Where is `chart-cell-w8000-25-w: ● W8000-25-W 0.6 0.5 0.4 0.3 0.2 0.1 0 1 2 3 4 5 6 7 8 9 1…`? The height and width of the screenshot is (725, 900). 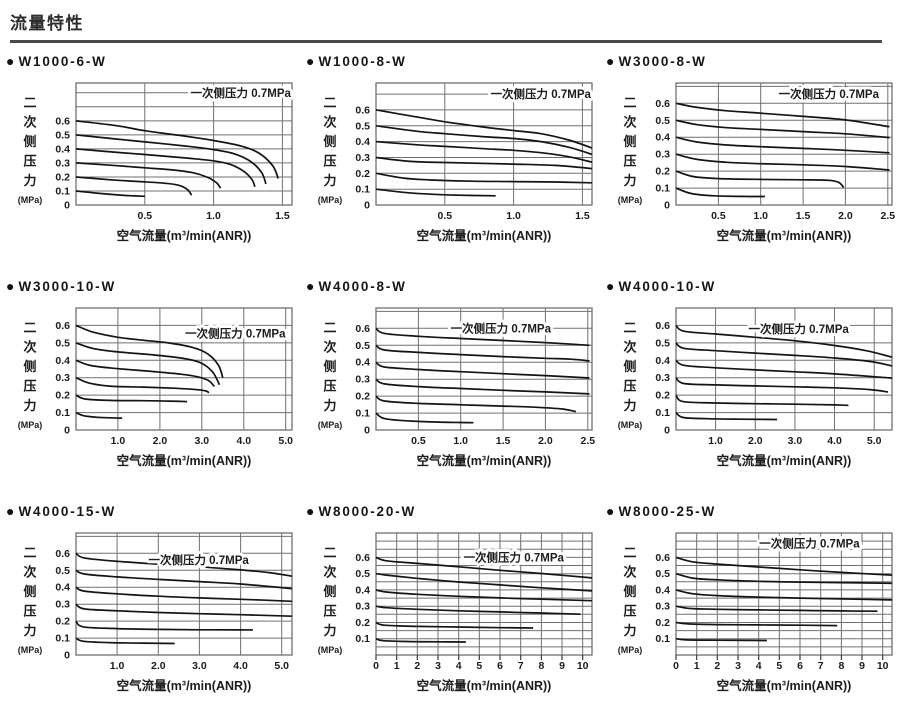
chart-cell-w8000-25-w: ● W8000-25-W 0.6 0.5 0.4 0.3 0.2 0.1 0 1 2 3 4 5 6 7 8 9 1… is located at coordinates (750, 608).